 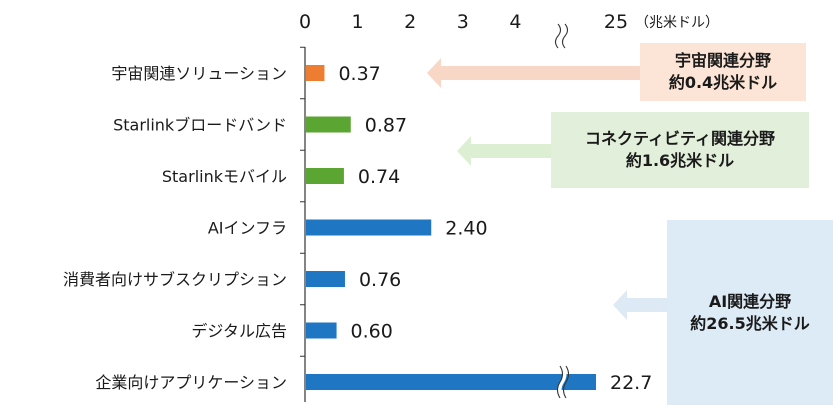 I want to click on connectivity-group-box: コネクティビティ関連分野 約1.6兆米ドル, so click(x=680, y=150).